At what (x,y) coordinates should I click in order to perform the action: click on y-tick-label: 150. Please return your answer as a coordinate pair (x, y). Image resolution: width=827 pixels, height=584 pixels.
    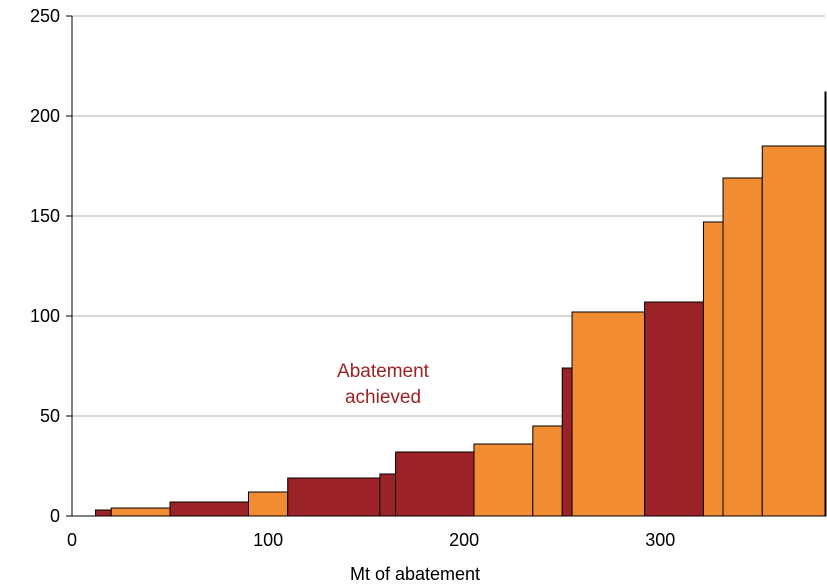
    Looking at the image, I should click on (45, 216).